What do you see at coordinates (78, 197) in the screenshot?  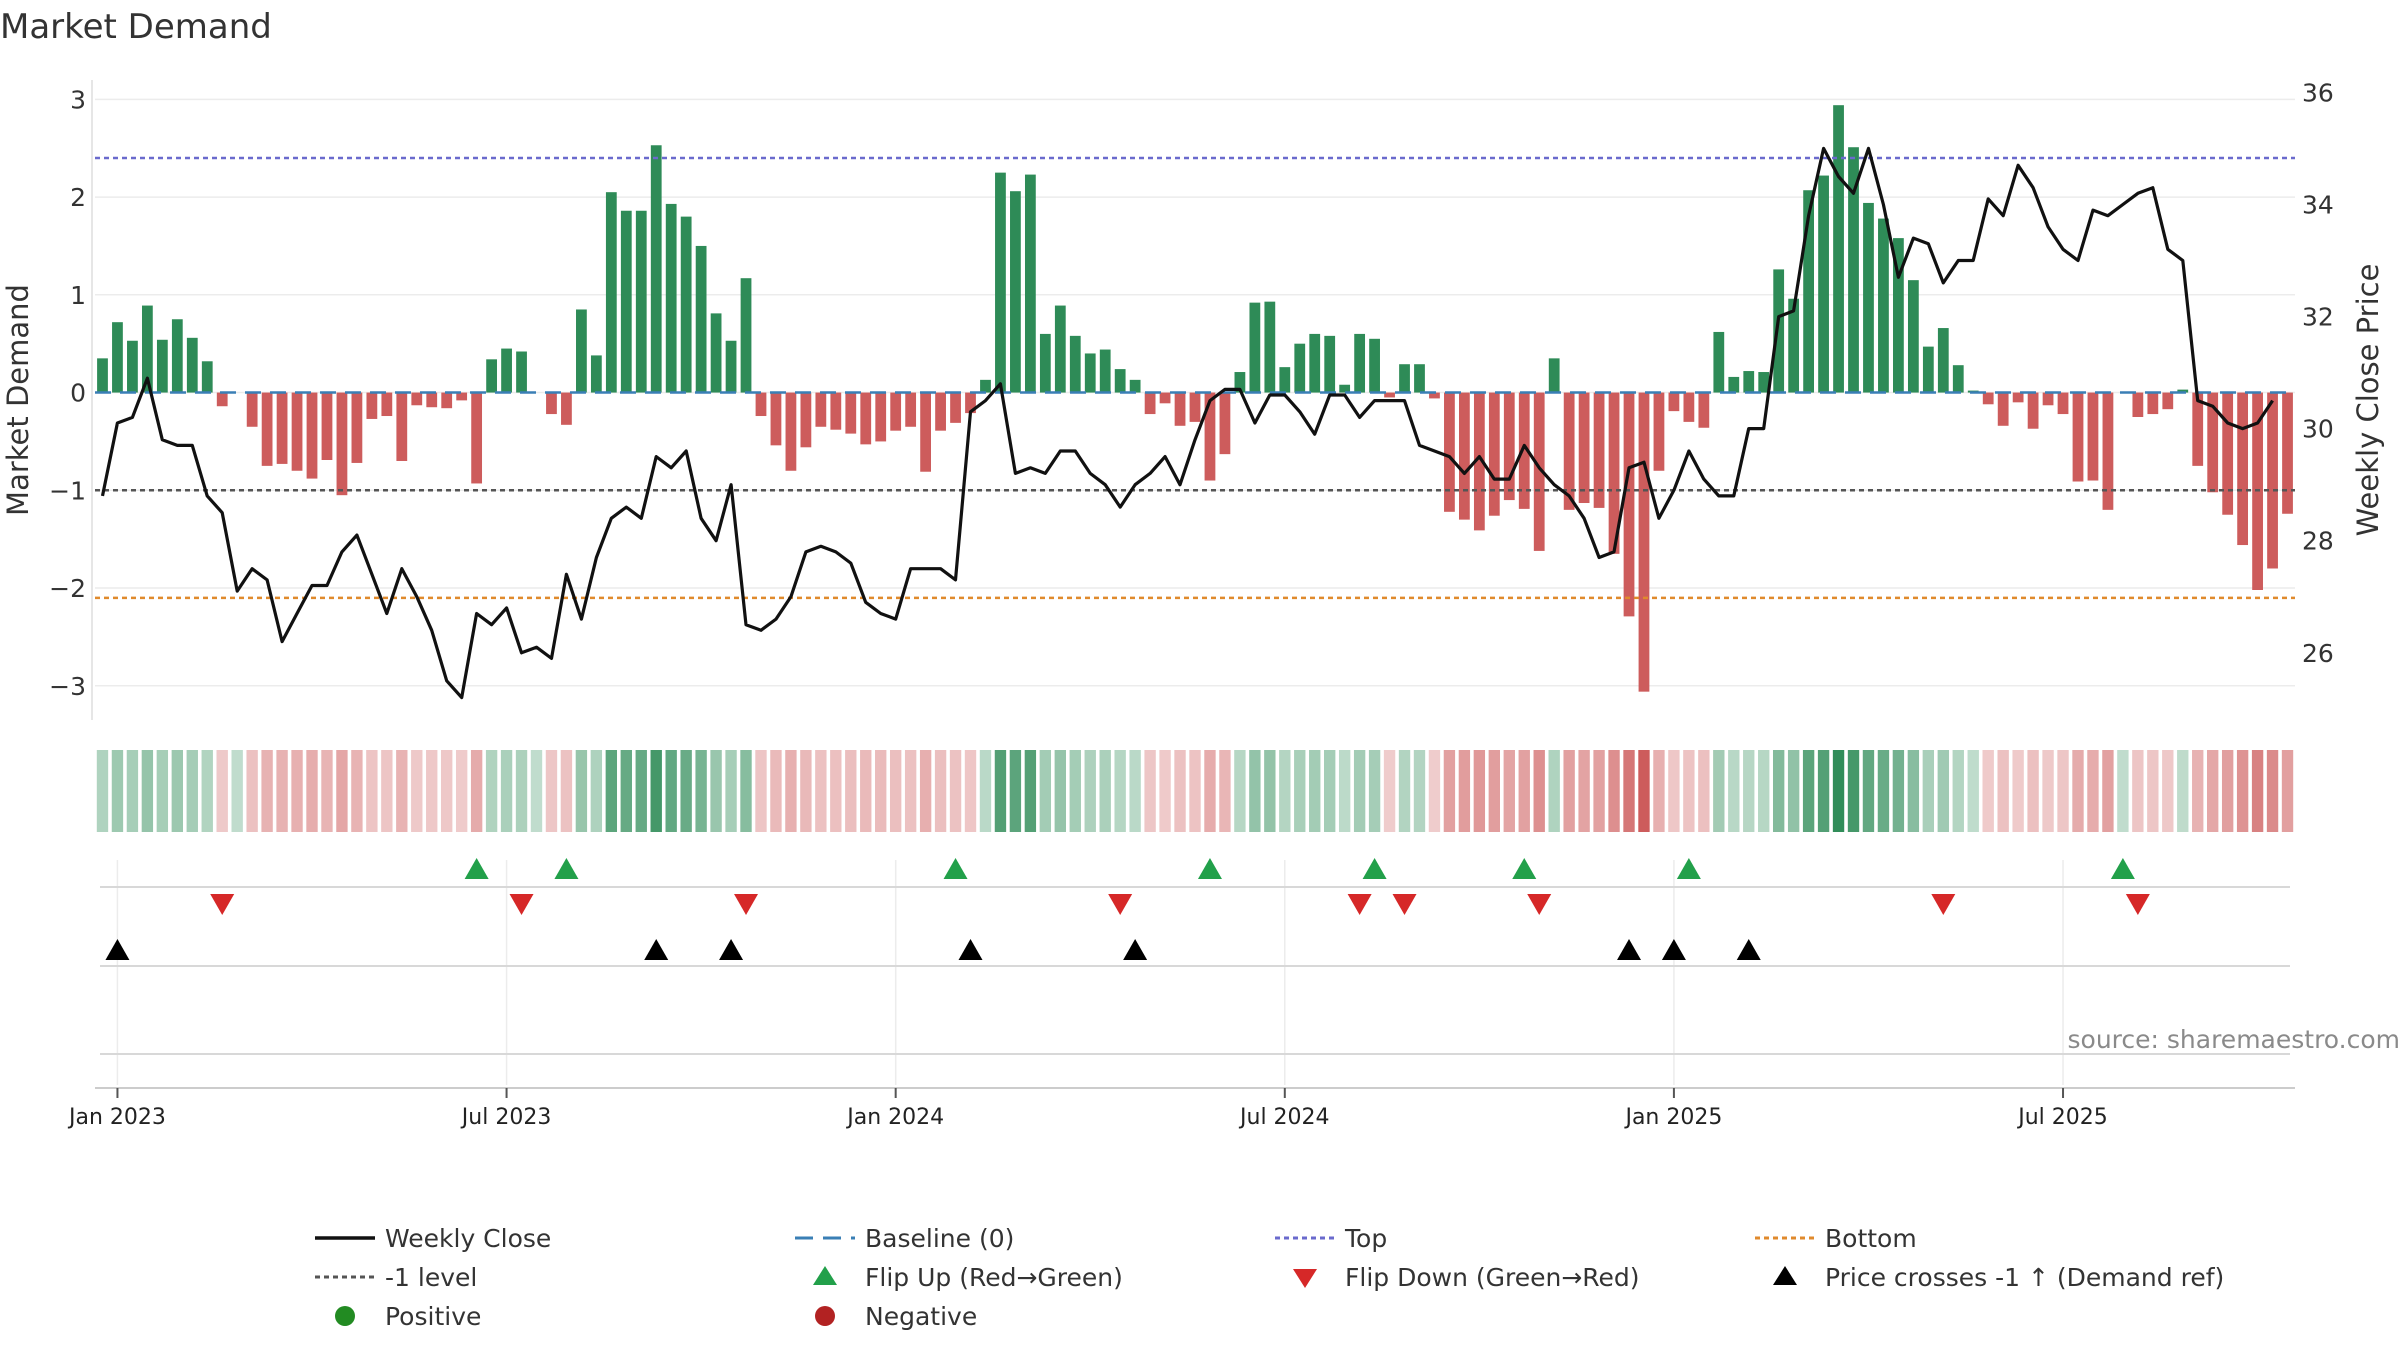 I see `y-tick-left-1: 2` at bounding box center [78, 197].